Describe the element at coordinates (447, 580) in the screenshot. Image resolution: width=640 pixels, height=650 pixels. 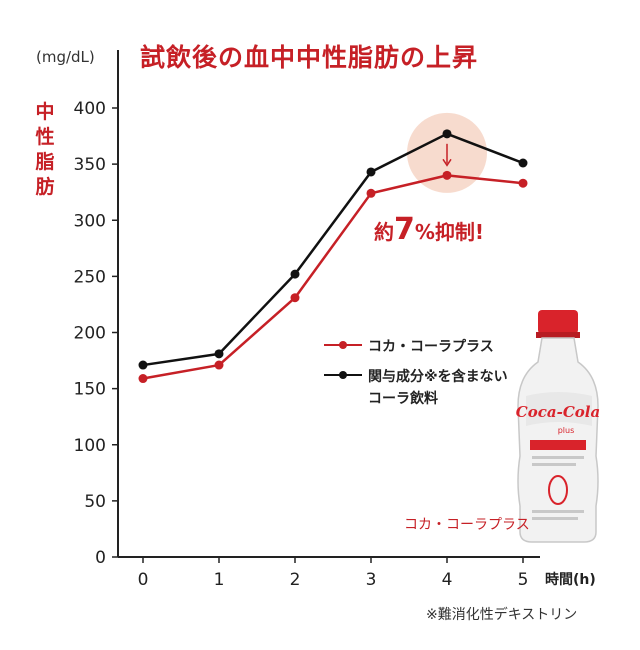
I see `x-tick-label: 4` at that location.